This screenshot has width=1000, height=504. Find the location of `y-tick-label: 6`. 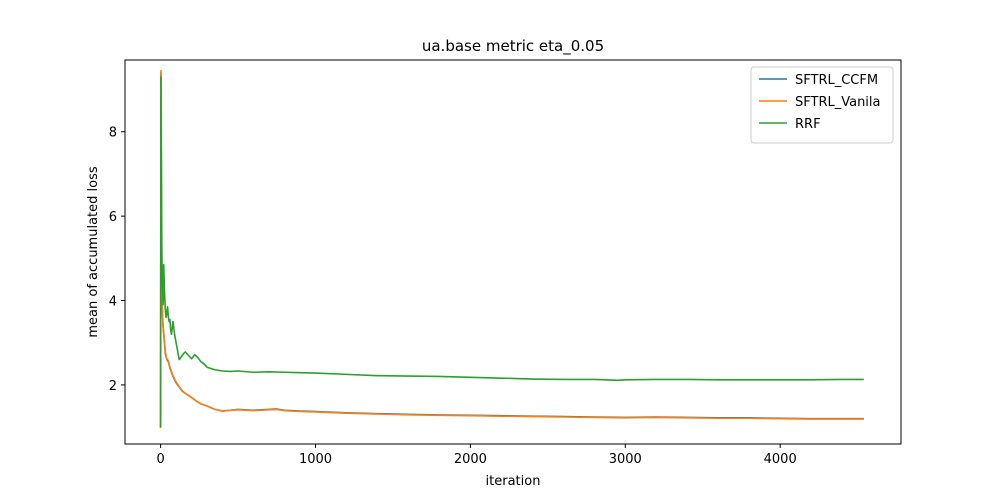

y-tick-label: 6 is located at coordinates (113, 217).